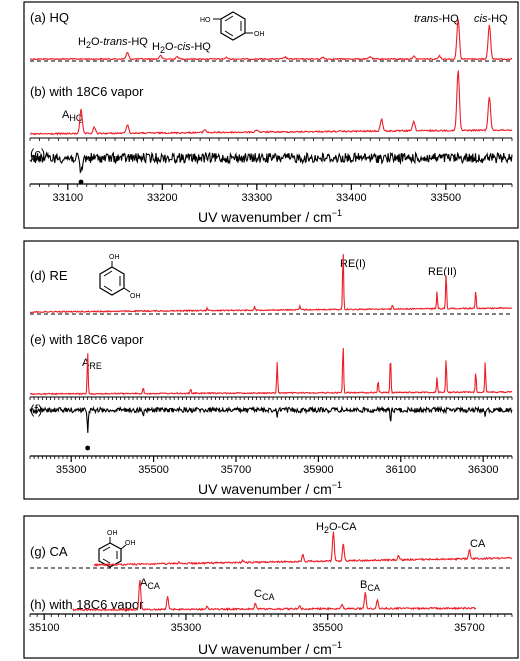  I want to click on x-axis-title-ca: UV wavenumber / cm−1, so click(270, 648).